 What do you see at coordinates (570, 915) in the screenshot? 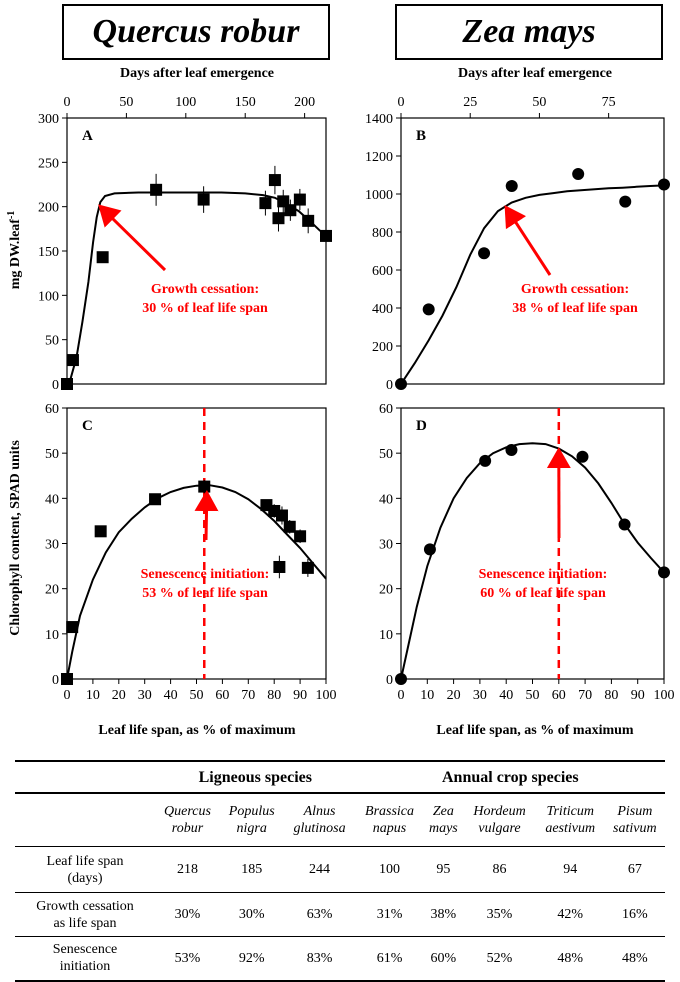
I see `table-cell: 42%` at bounding box center [570, 915].